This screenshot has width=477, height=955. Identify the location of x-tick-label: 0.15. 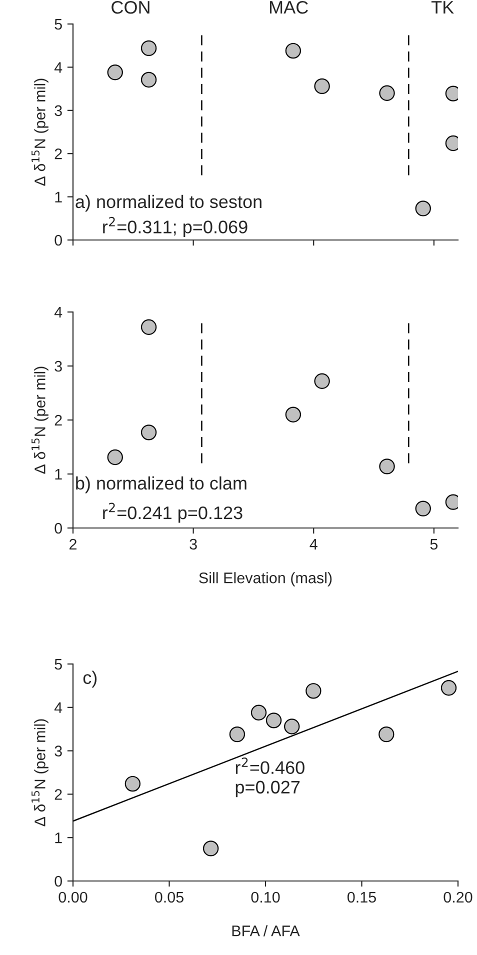
(361, 897).